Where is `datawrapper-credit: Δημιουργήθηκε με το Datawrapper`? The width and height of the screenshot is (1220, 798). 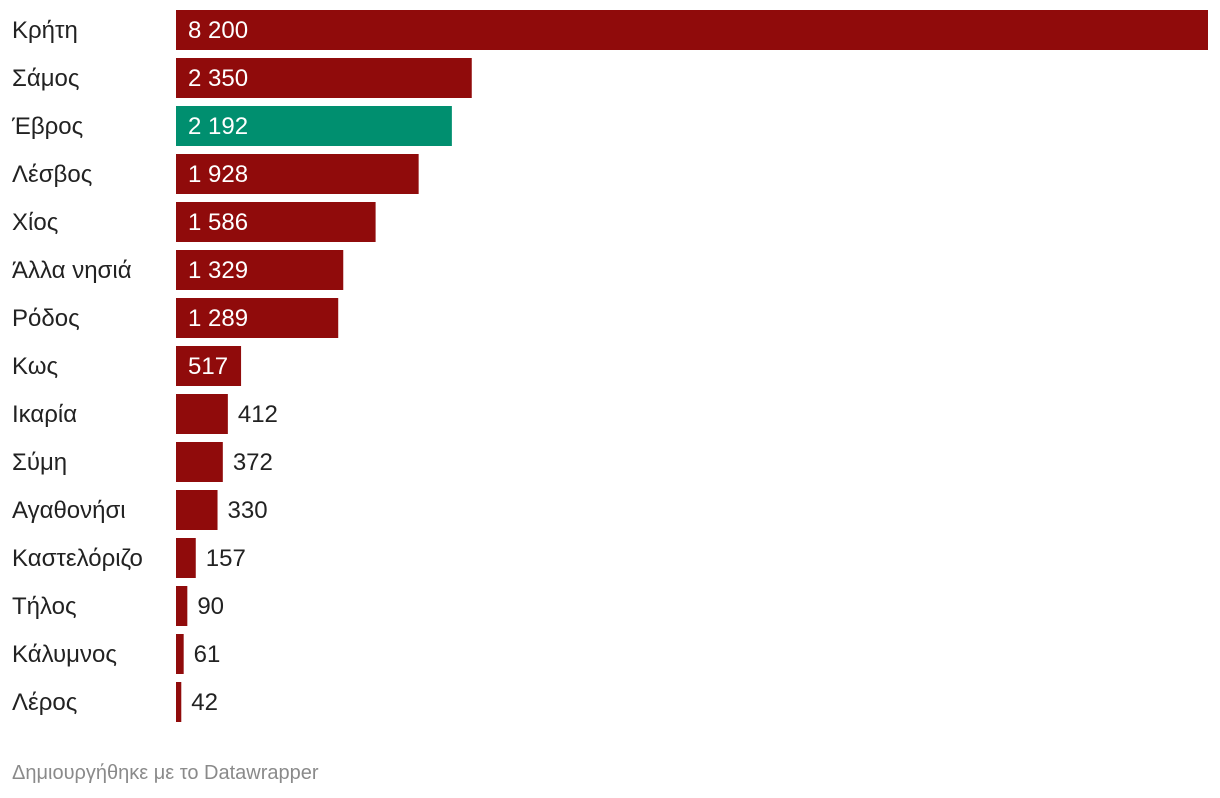 datawrapper-credit: Δημιουργήθηκε με το Datawrapper is located at coordinates (165, 773).